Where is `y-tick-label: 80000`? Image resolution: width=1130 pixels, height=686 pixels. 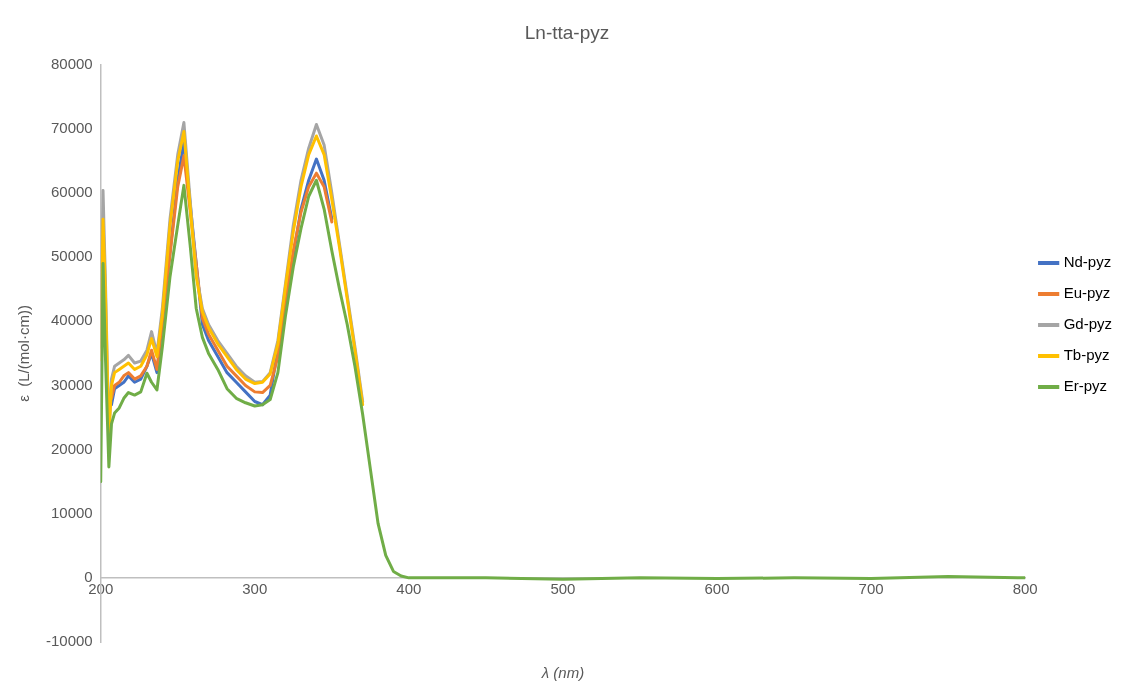
y-tick-label: 80000 is located at coordinates (71, 63).